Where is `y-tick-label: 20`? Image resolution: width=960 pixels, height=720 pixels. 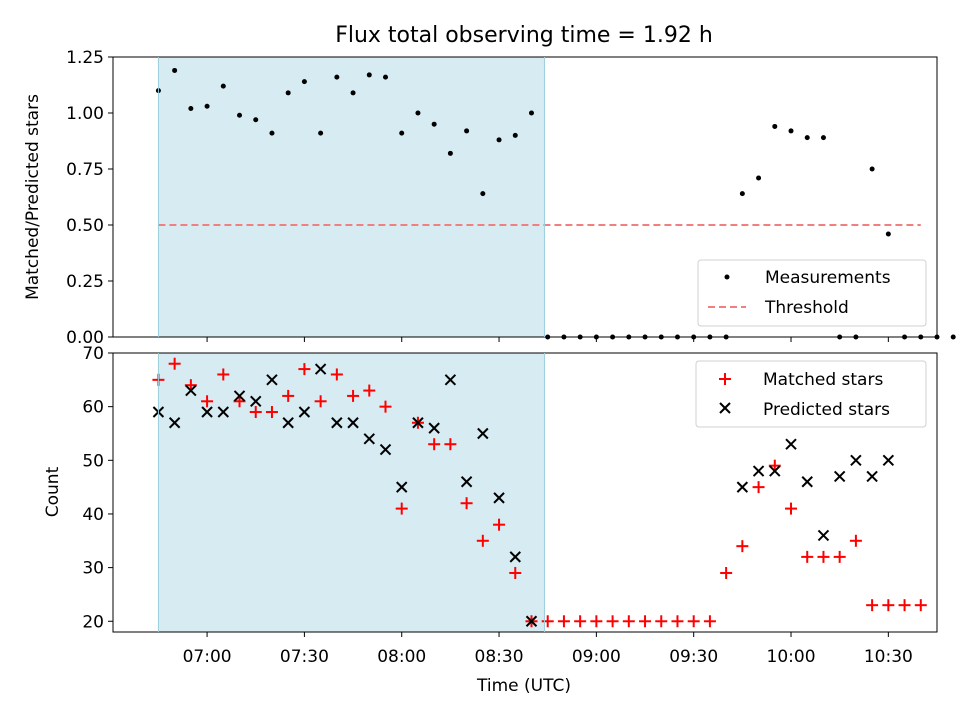 y-tick-label: 20 is located at coordinates (93, 622).